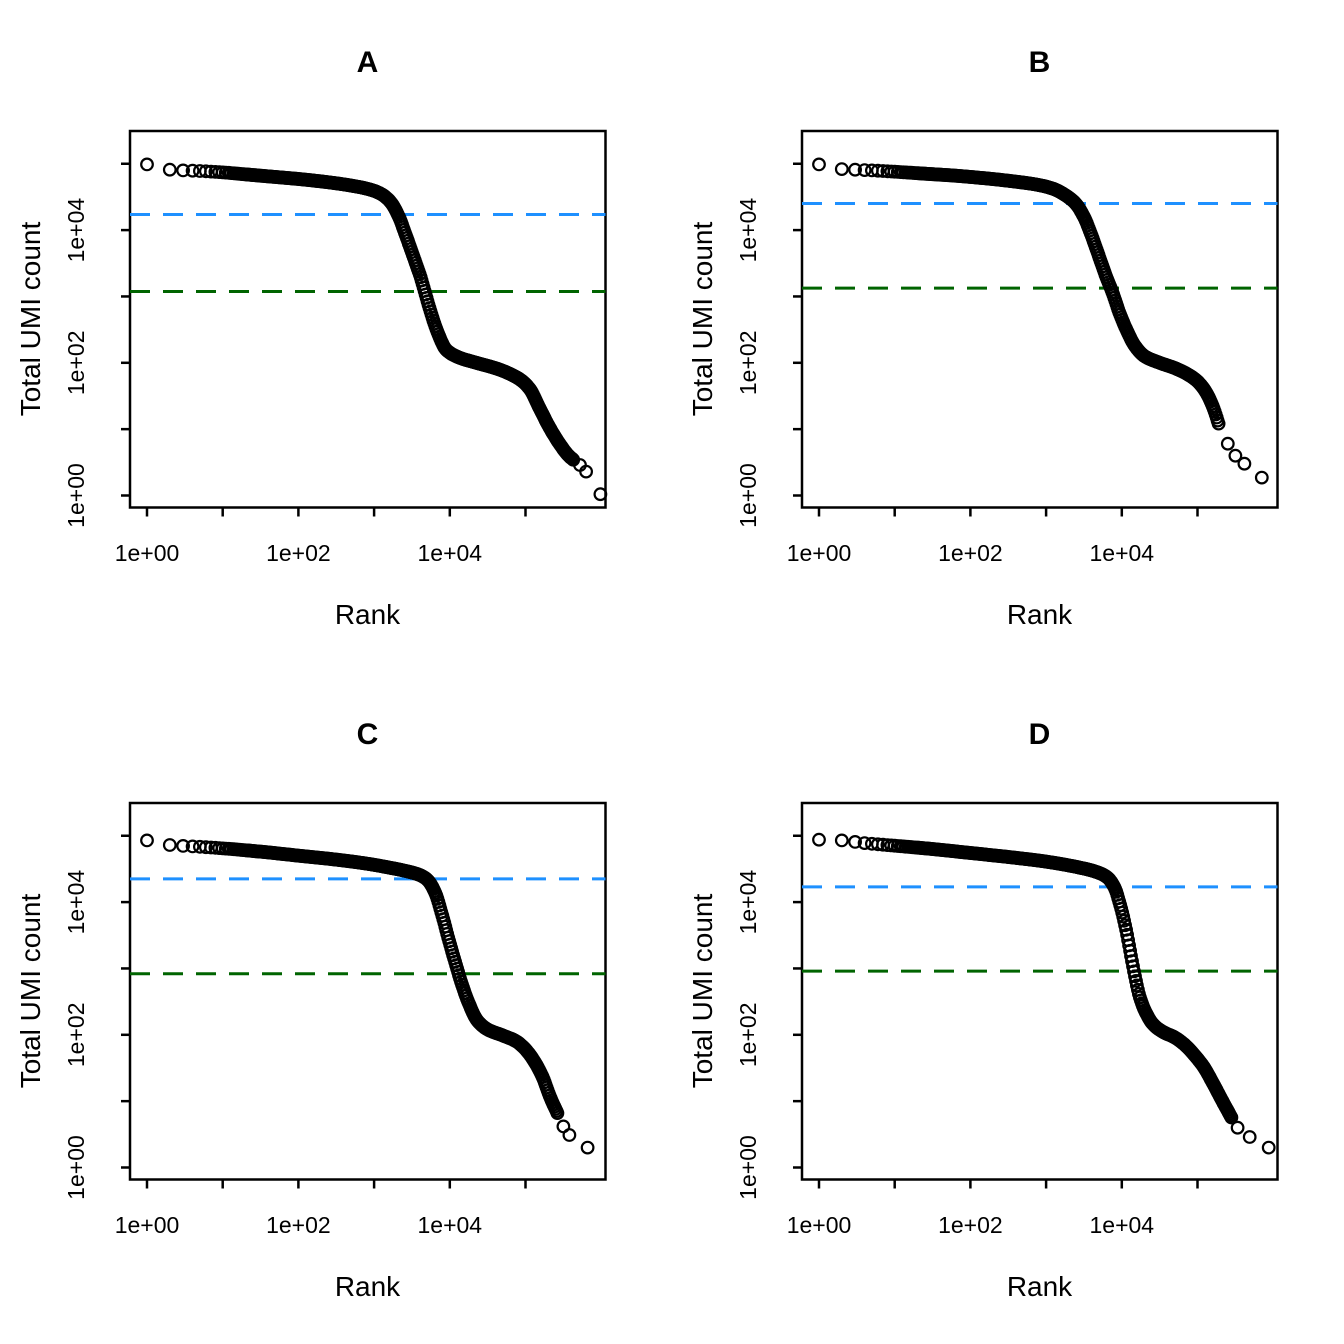 This screenshot has width=1344, height=1344. What do you see at coordinates (368, 62) in the screenshot?
I see `panel-title: A` at bounding box center [368, 62].